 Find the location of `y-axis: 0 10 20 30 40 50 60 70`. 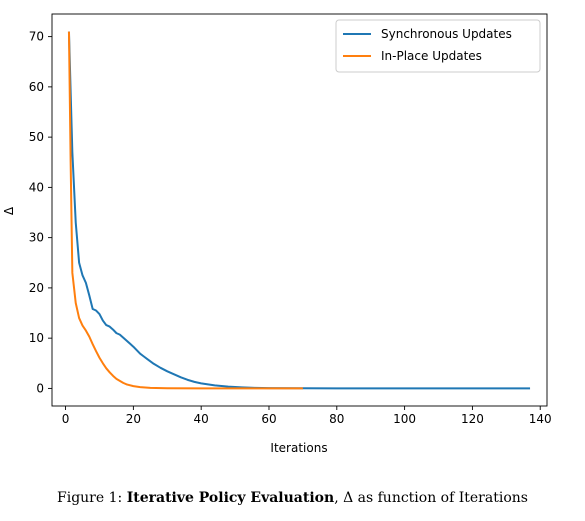

y-axis: 0 10 20 30 40 50 60 70 is located at coordinates (40, 212).